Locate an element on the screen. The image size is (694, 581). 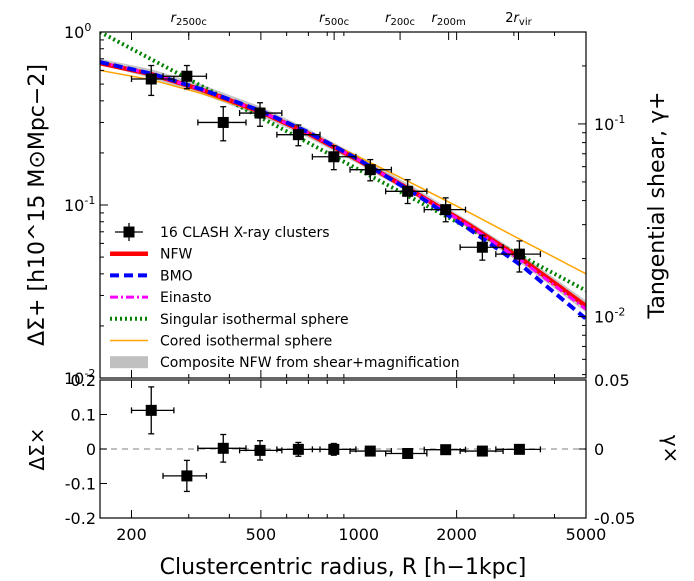
legend-swatch is located at coordinates (129, 362).